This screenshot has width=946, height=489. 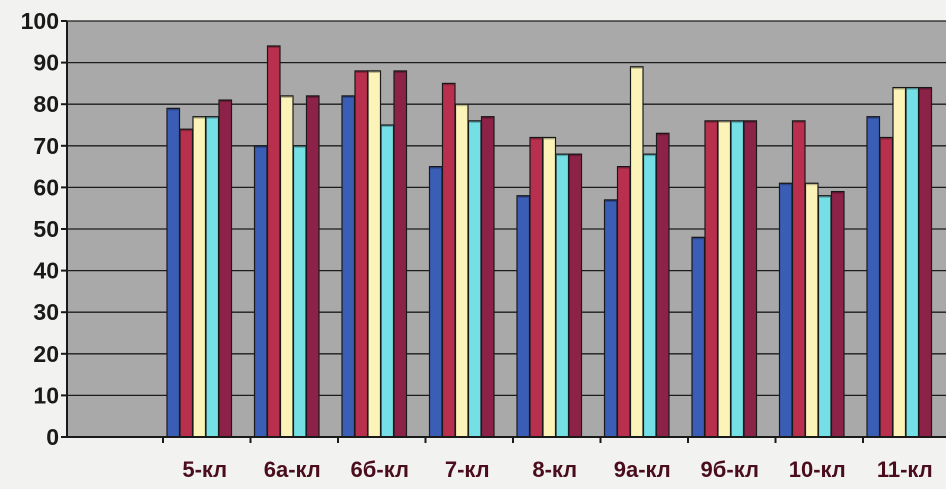 I want to click on x-category-label-4: 7-кл, so click(x=467, y=469).